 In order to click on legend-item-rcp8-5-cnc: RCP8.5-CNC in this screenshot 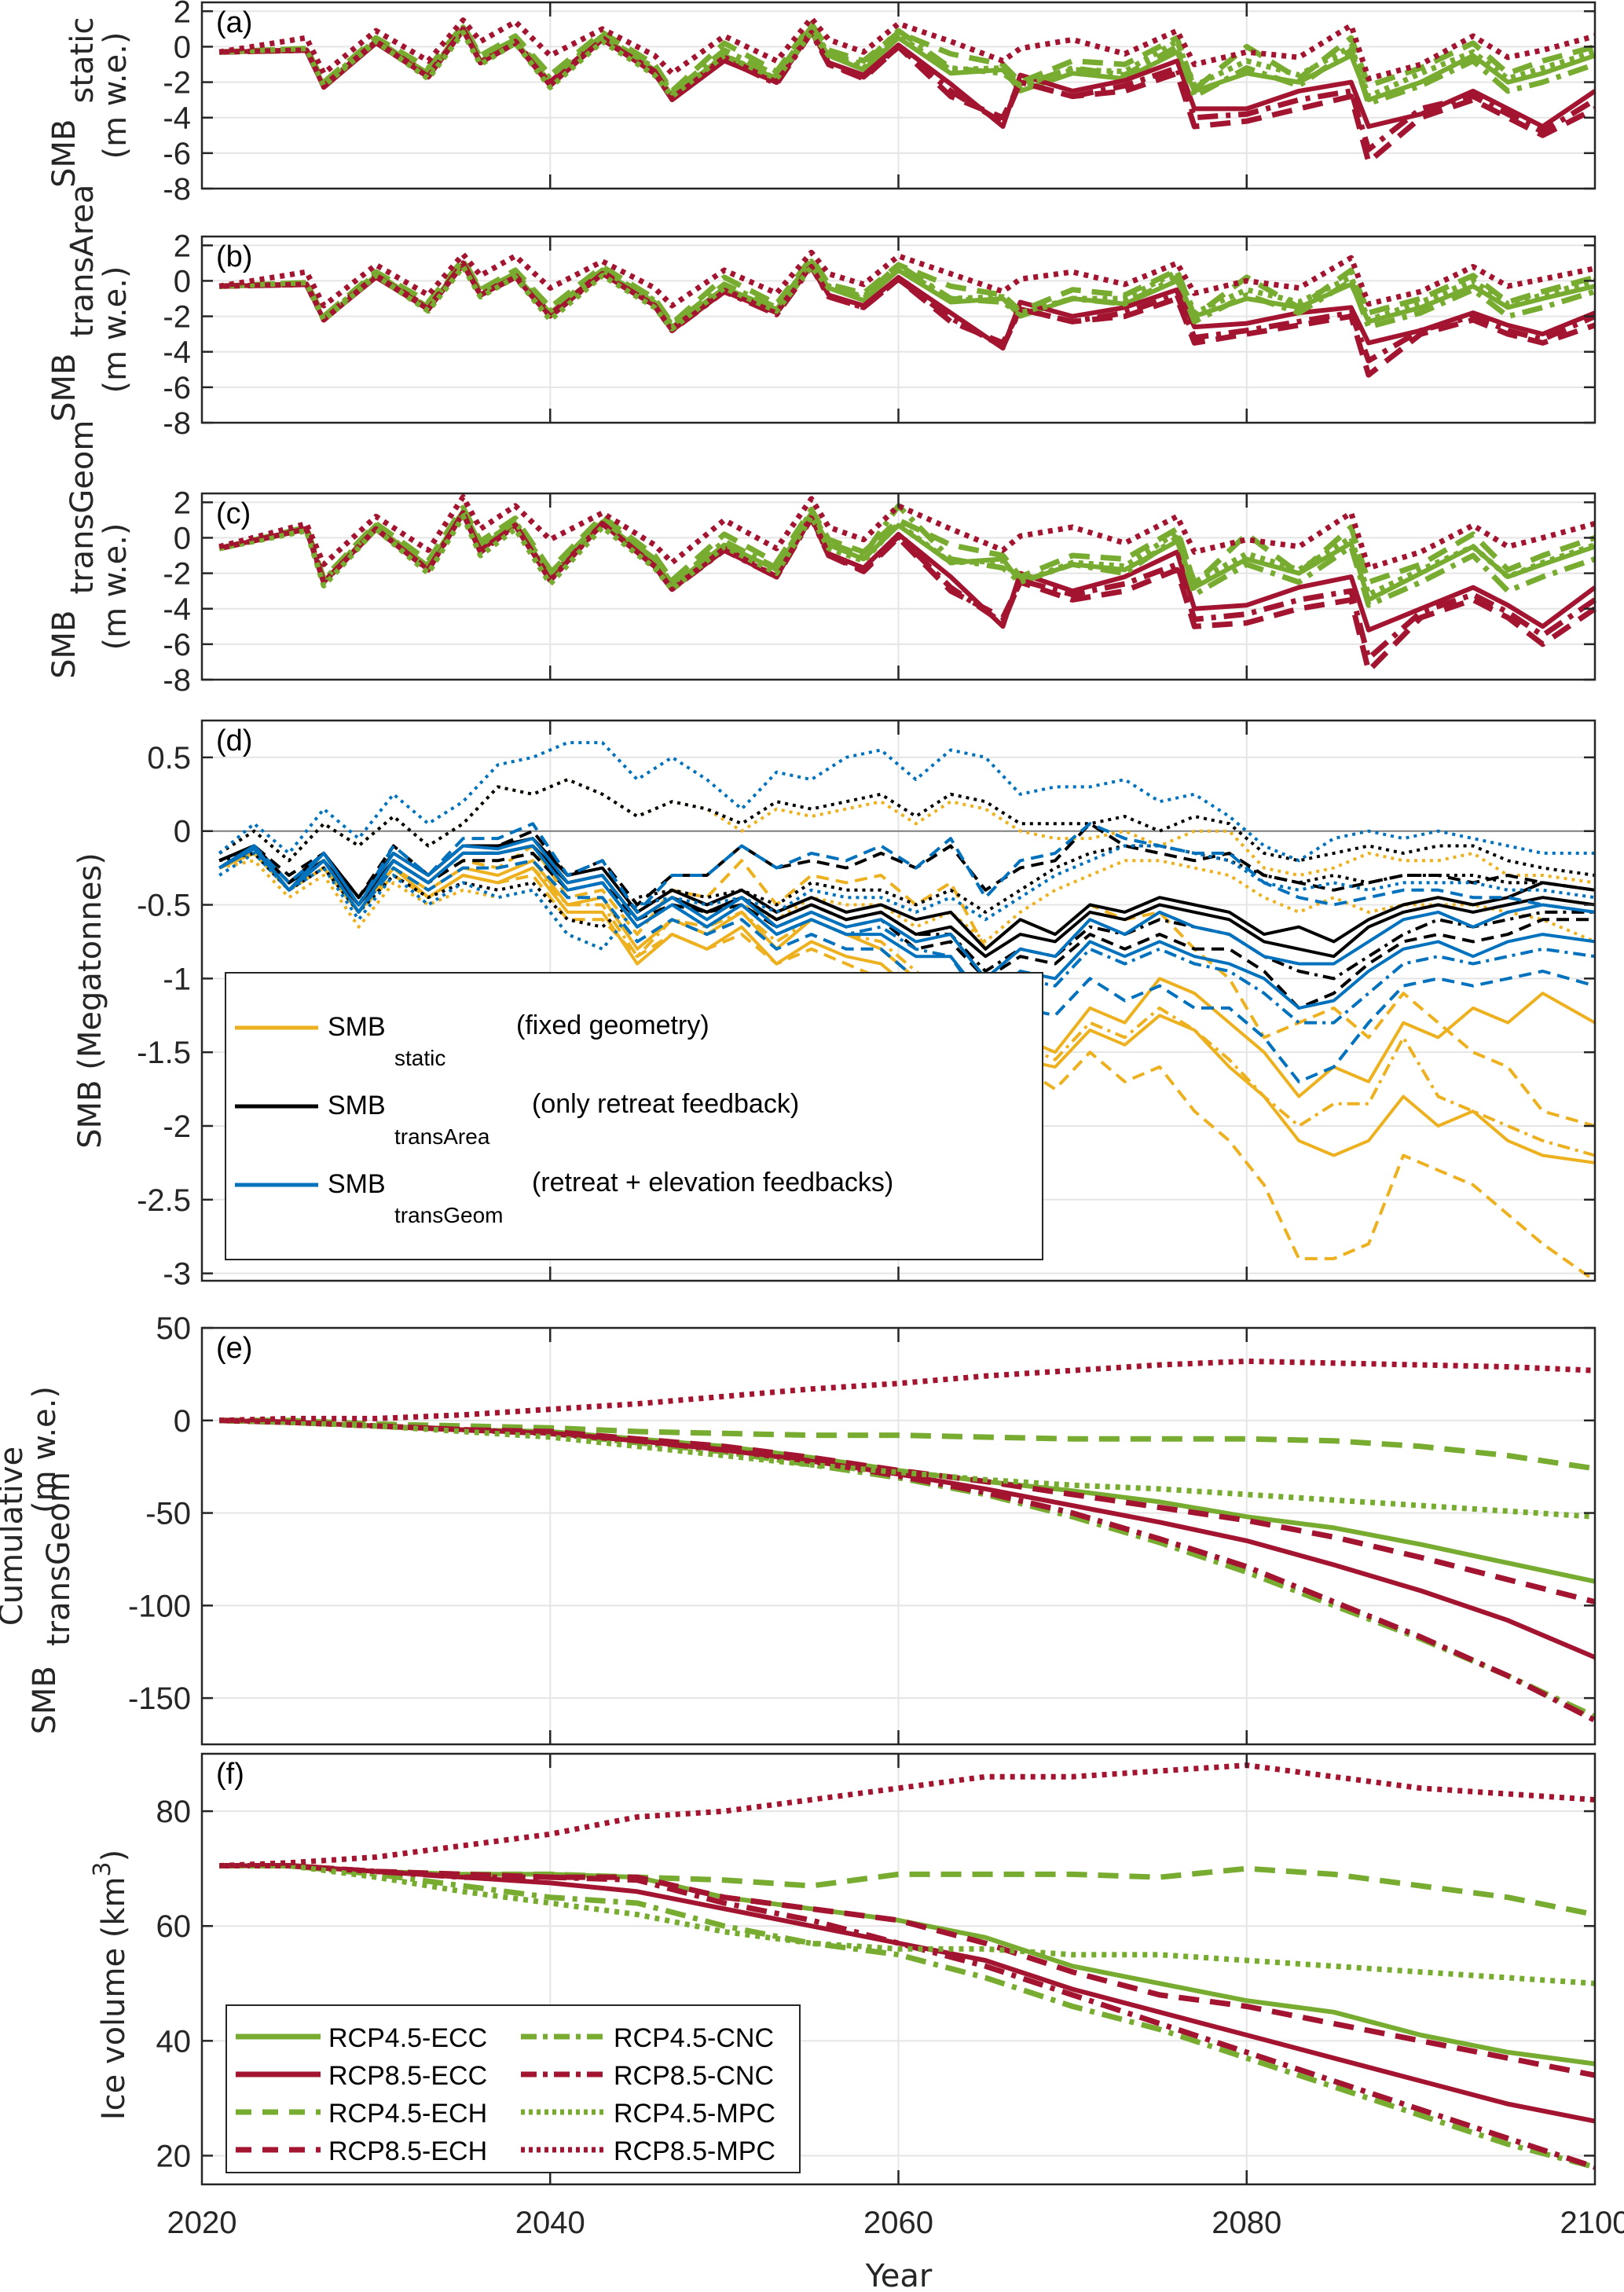, I will do `click(647, 2076)`.